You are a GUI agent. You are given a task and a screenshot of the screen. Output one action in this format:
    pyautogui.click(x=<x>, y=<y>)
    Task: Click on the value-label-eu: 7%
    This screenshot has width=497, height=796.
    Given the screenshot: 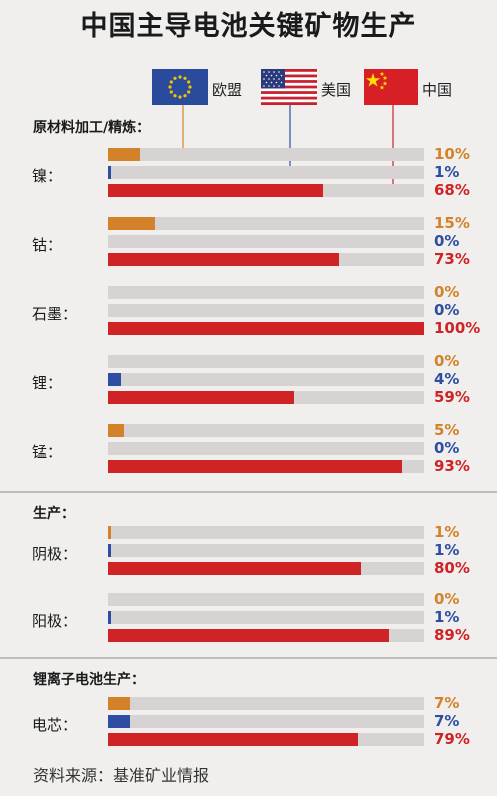 What is the action you would take?
    pyautogui.click(x=447, y=703)
    